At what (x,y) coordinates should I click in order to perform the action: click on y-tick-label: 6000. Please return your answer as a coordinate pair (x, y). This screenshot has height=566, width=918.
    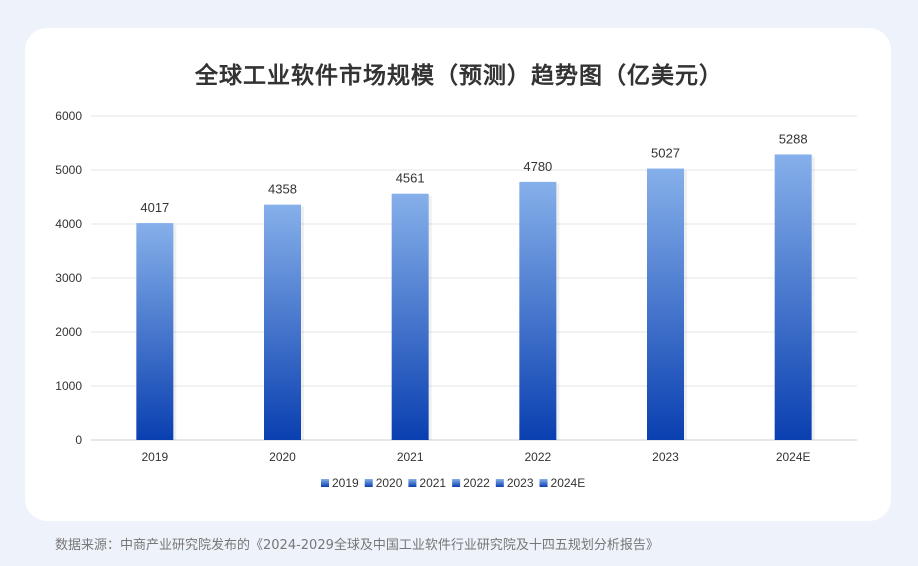
    Looking at the image, I should click on (68, 116).